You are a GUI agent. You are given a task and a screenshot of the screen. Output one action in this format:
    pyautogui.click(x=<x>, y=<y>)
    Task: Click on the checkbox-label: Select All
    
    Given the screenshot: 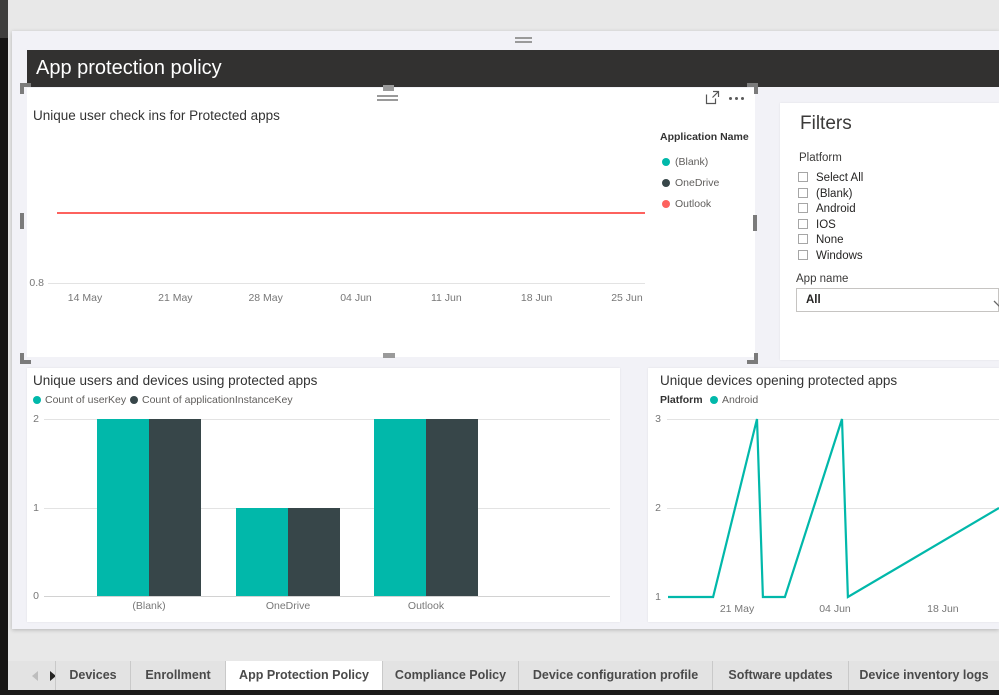 What is the action you would take?
    pyautogui.click(x=840, y=178)
    